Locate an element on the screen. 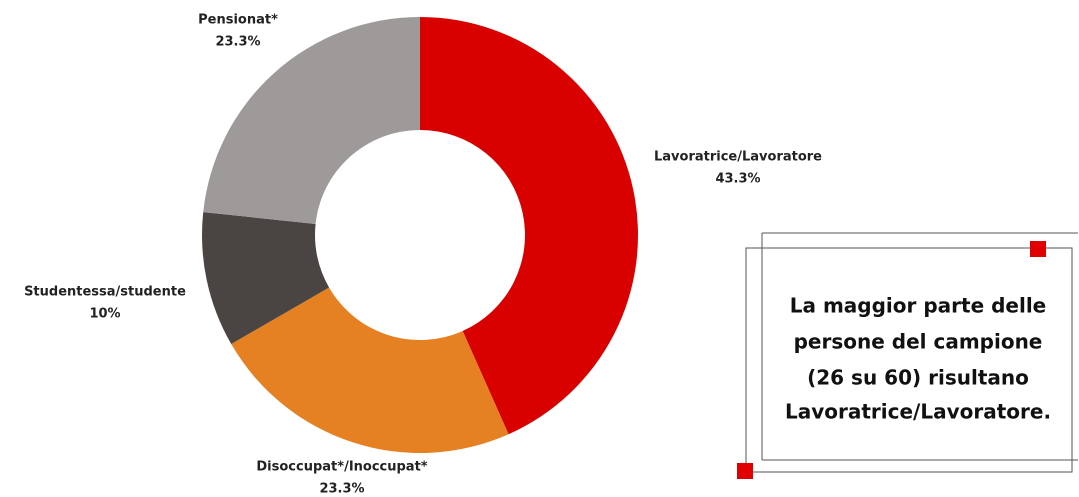  slice-label: Studentessa/studente is located at coordinates (105, 292).